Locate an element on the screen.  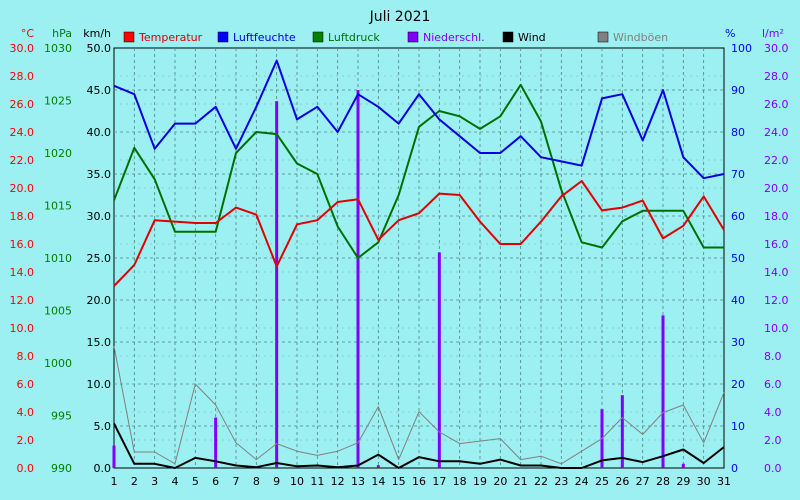
temp-axis-tick-label: 12.0 is located at coordinates (22, 300).